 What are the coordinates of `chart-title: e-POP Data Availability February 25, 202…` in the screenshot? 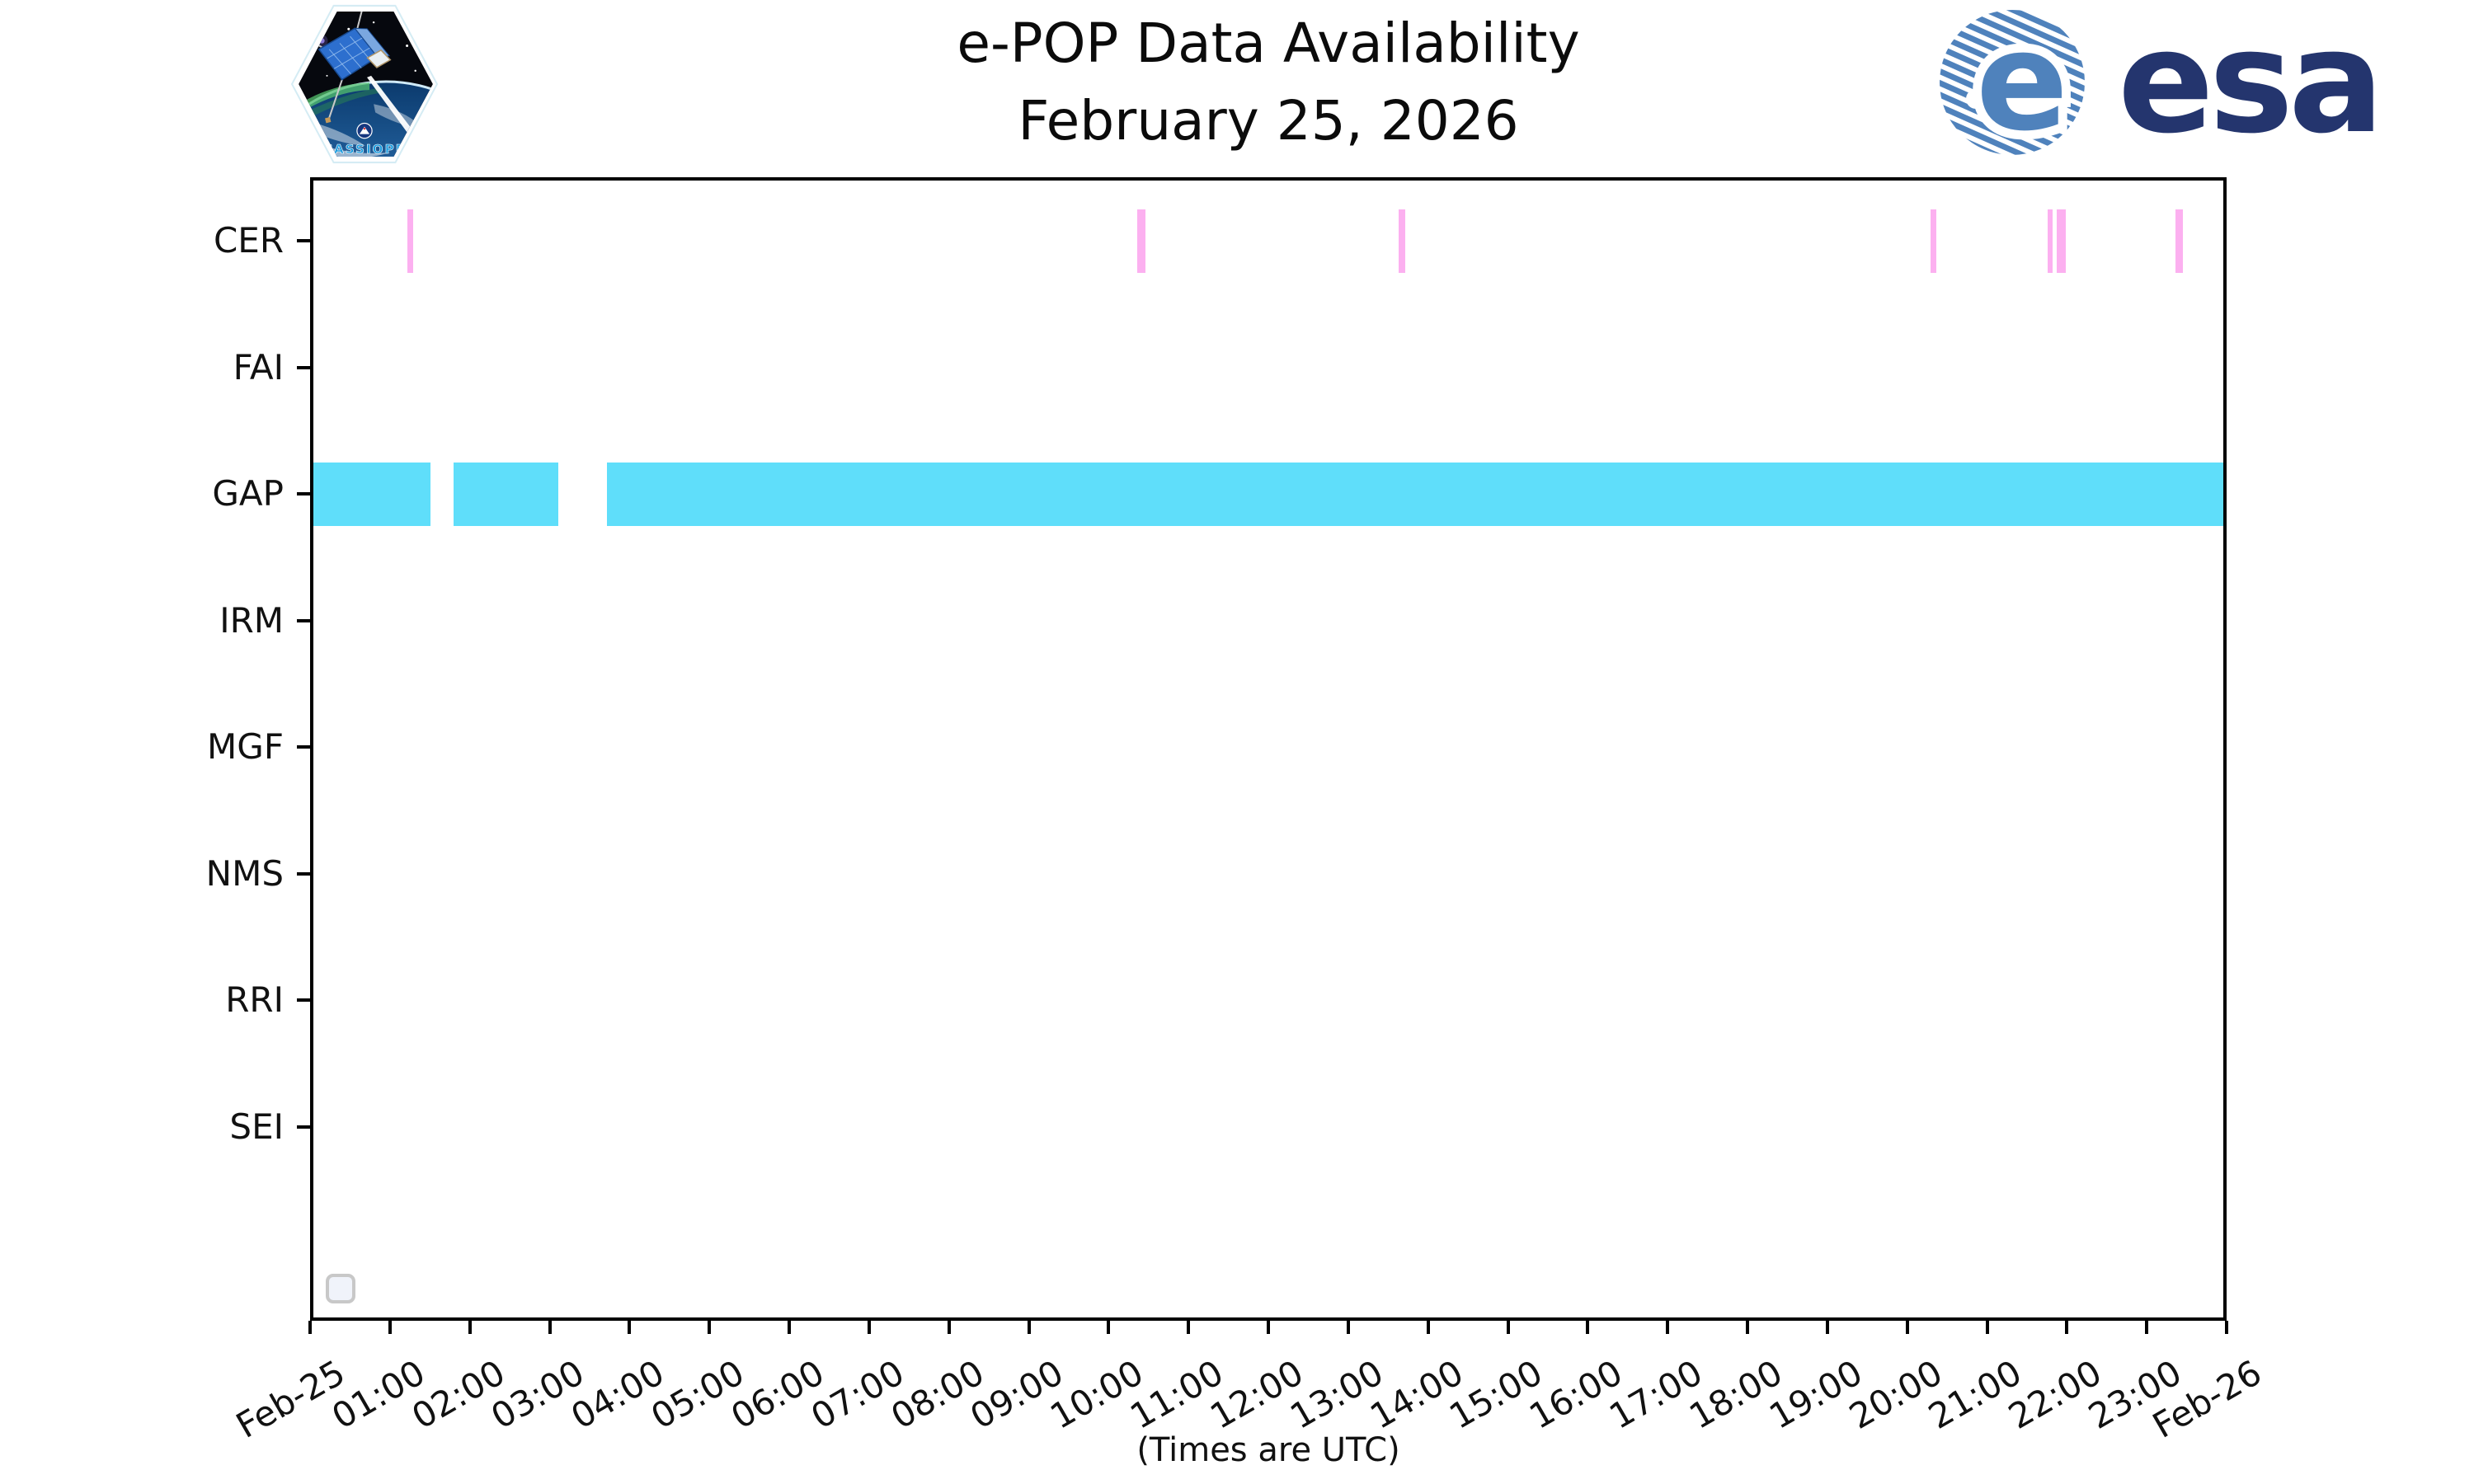 It's located at (1268, 82).